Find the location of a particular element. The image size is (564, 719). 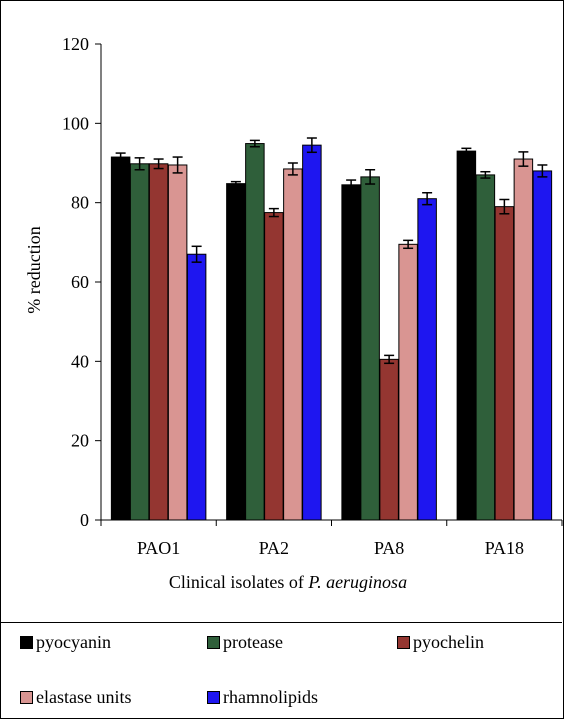

legend-label: protease is located at coordinates (253, 642).